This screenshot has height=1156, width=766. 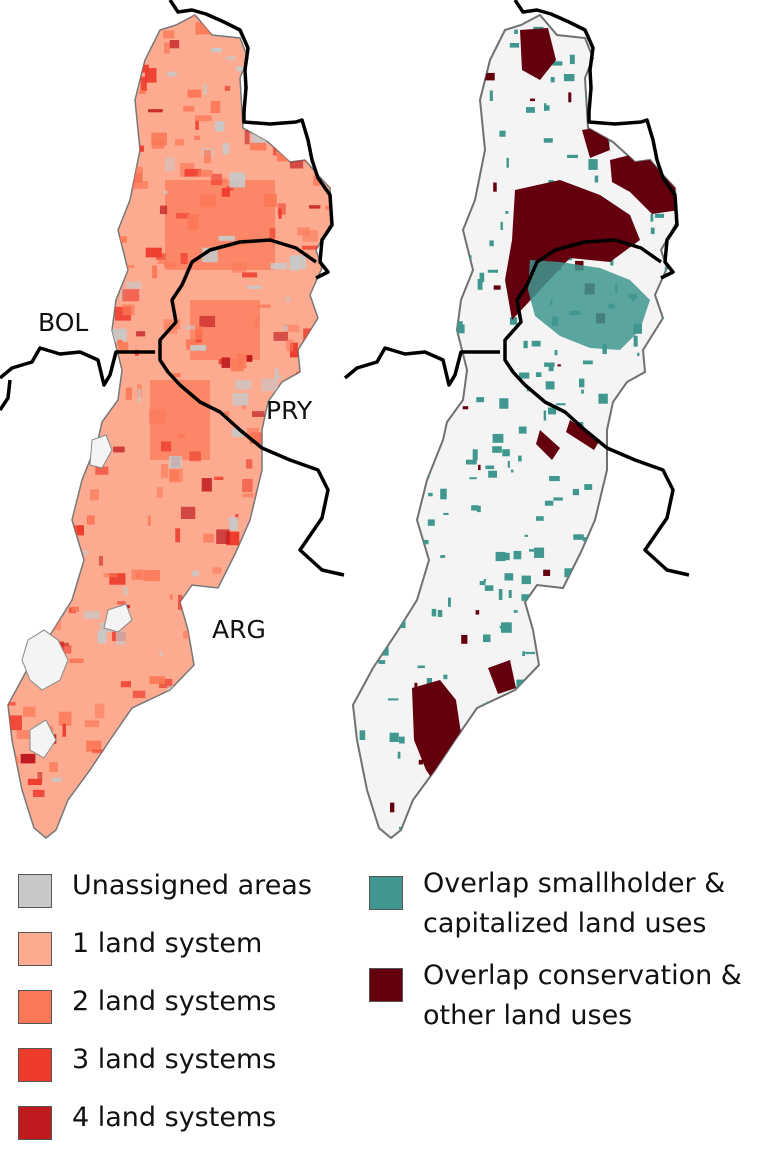 What do you see at coordinates (63, 322) in the screenshot?
I see `label-bolivia: BOL` at bounding box center [63, 322].